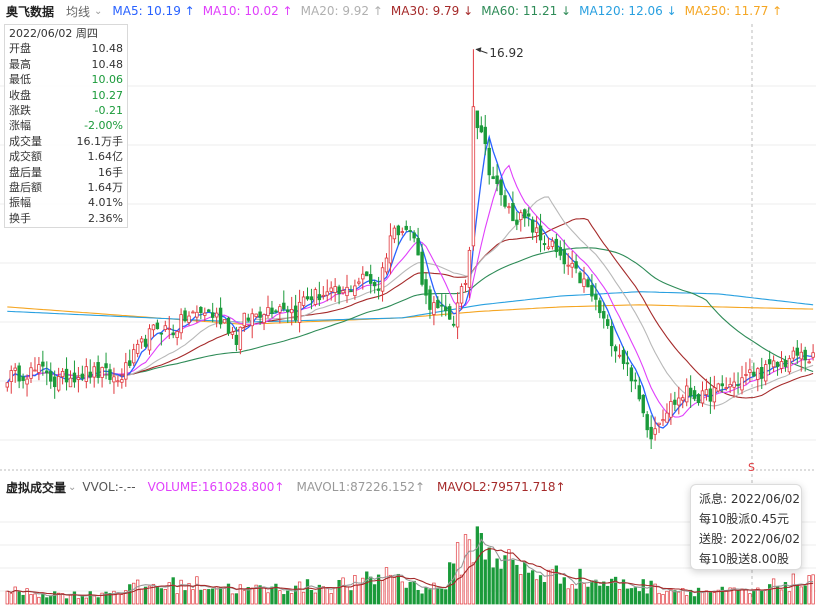  I want to click on ma-legend-item: MA5: 10.19 ↑, so click(153, 11).